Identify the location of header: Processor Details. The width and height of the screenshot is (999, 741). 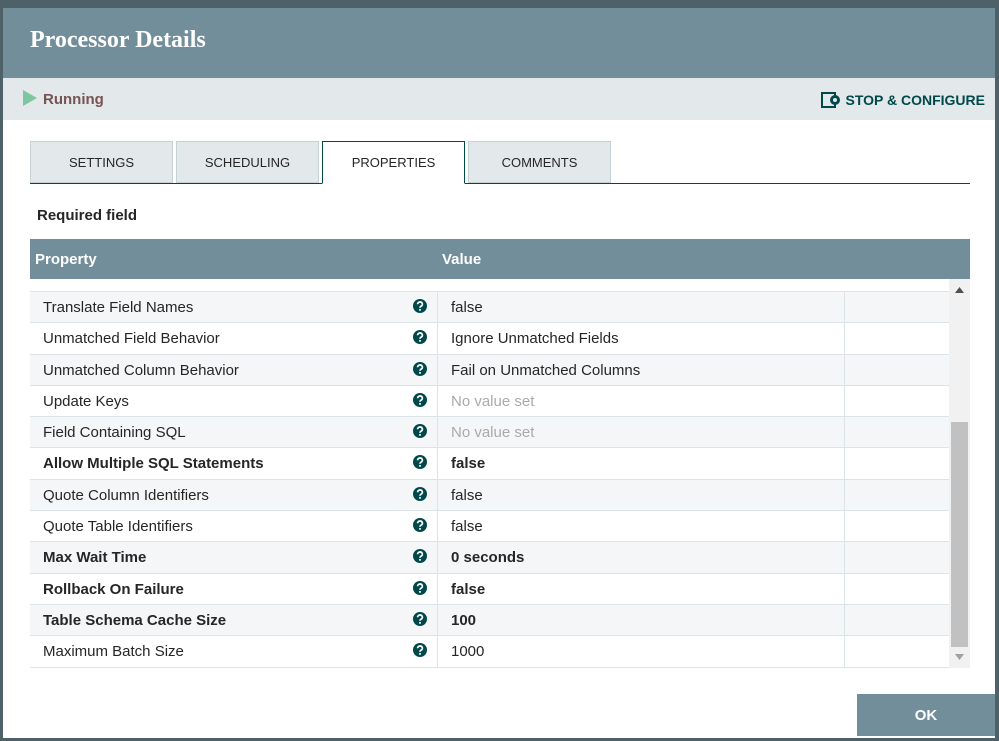
(499, 43).